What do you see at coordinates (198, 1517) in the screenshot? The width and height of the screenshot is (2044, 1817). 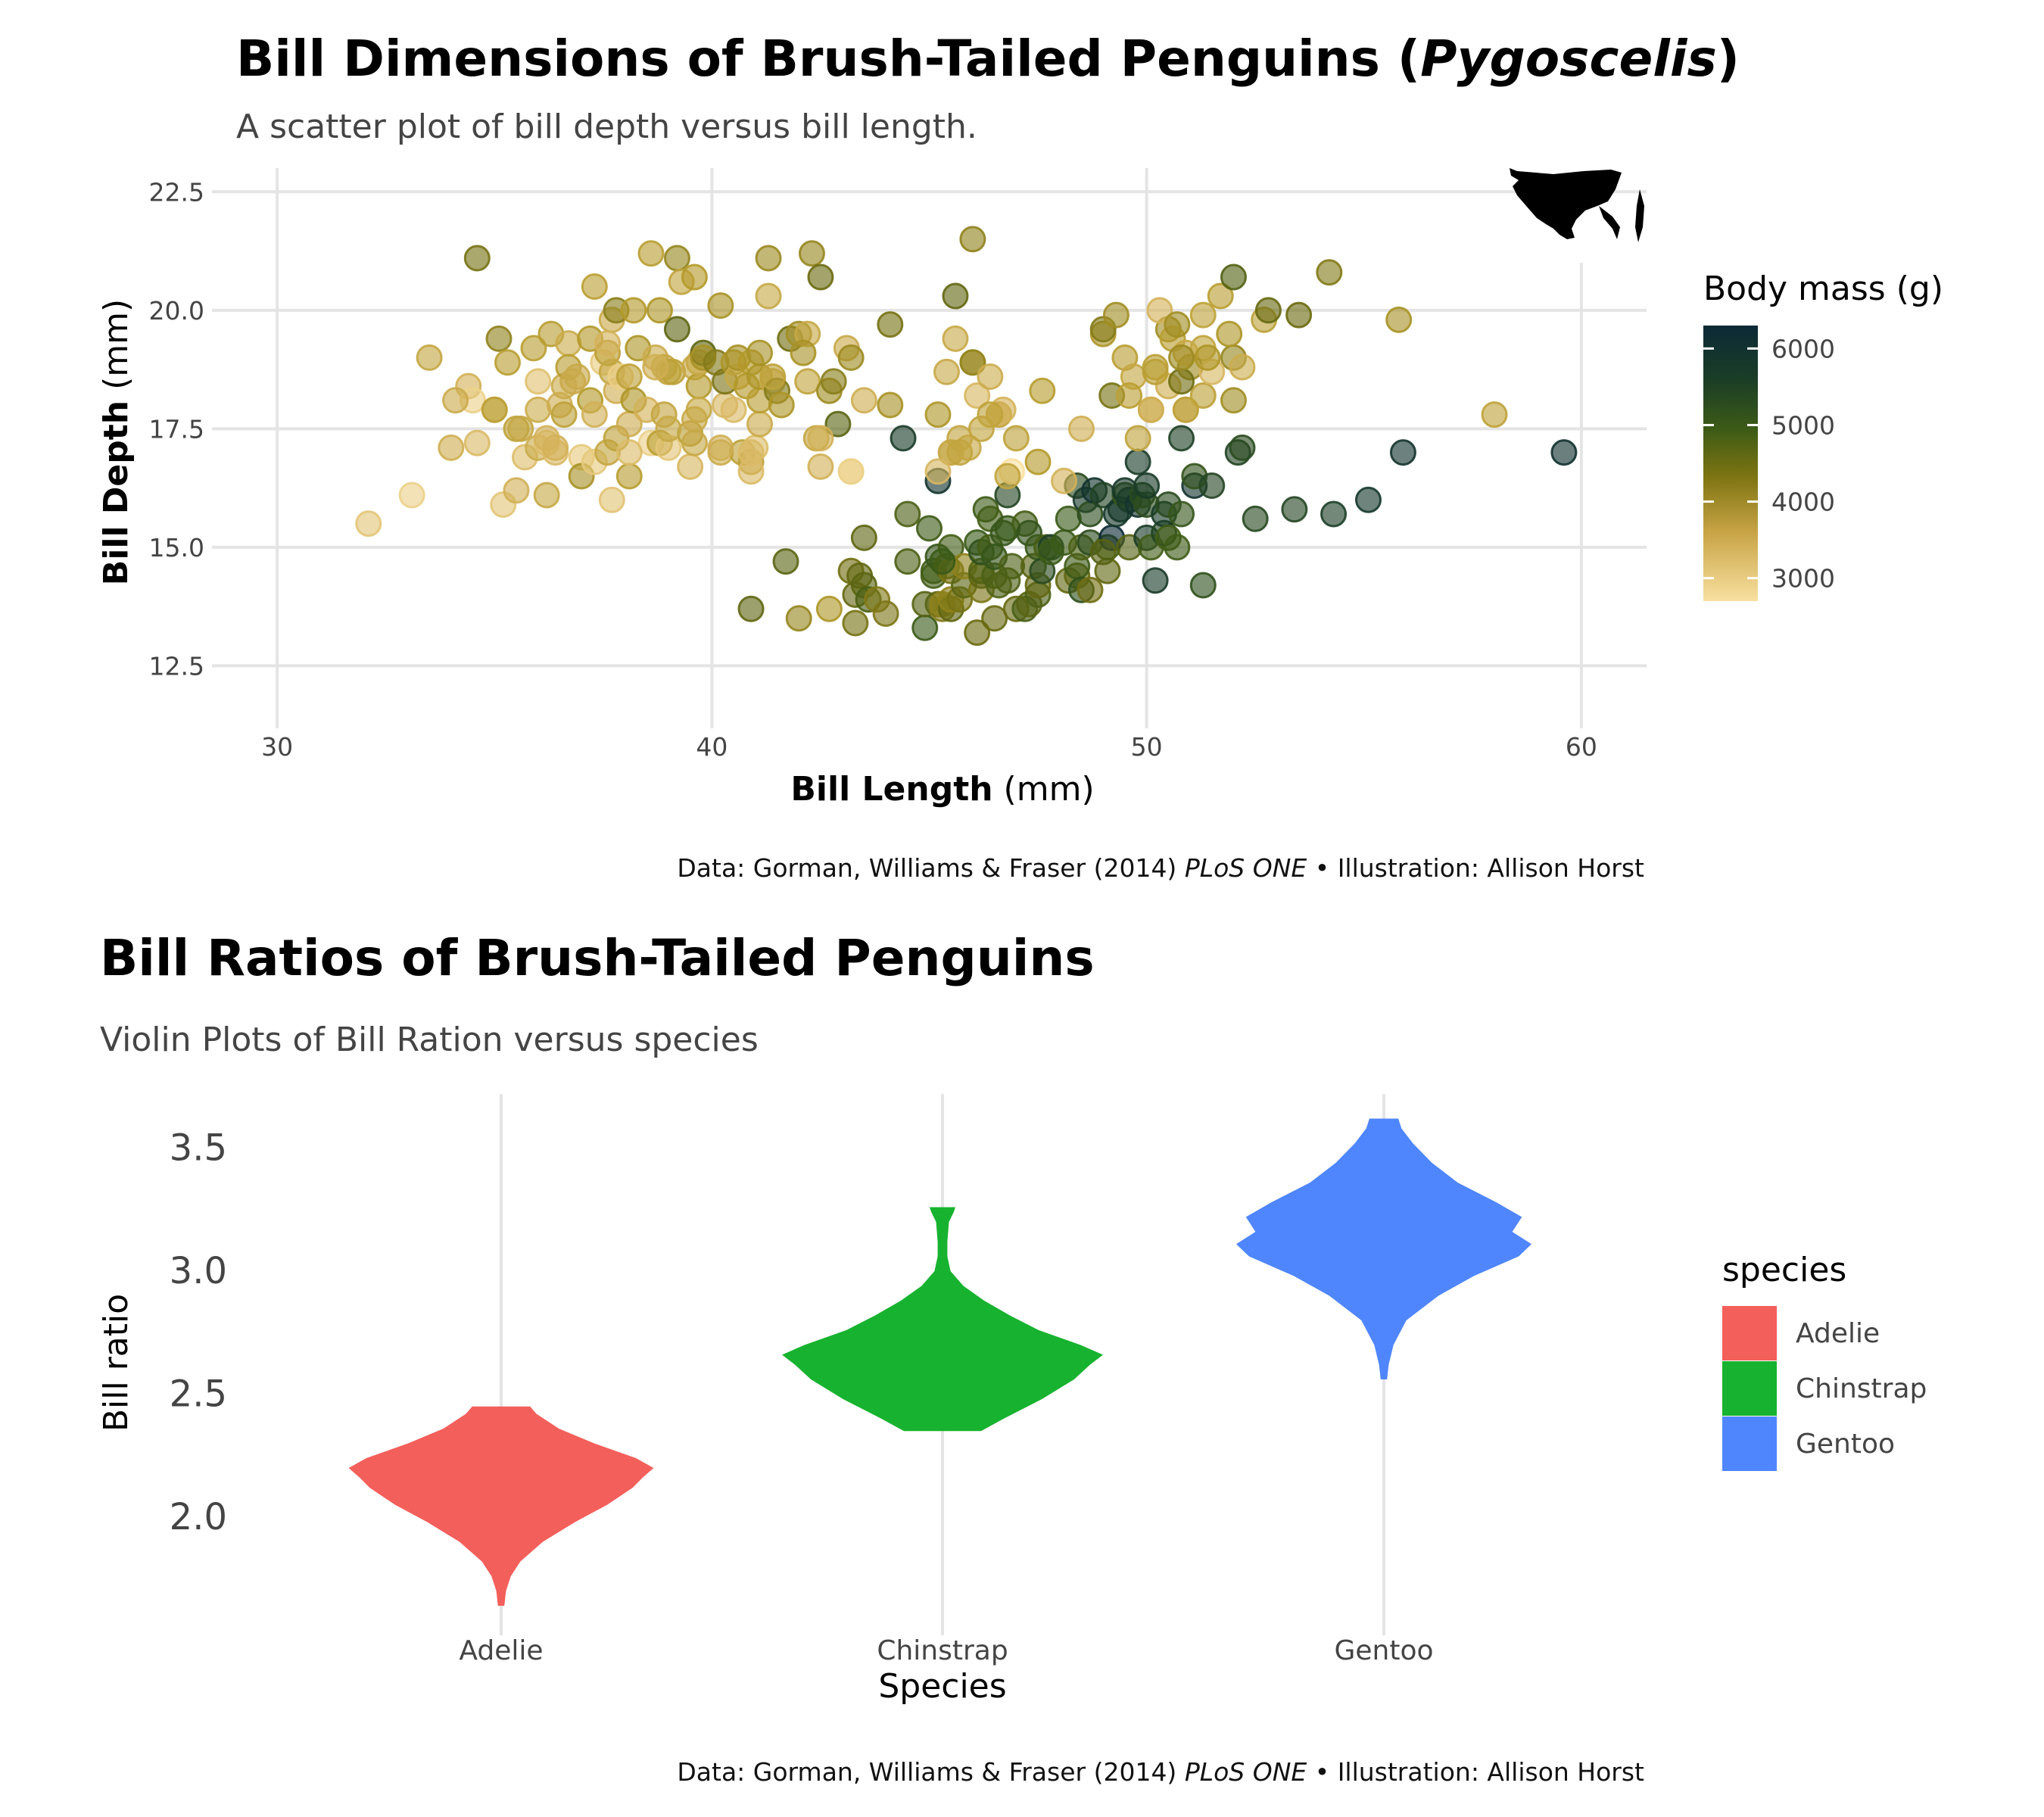 I see `violin-y-tick-label: 2.0` at bounding box center [198, 1517].